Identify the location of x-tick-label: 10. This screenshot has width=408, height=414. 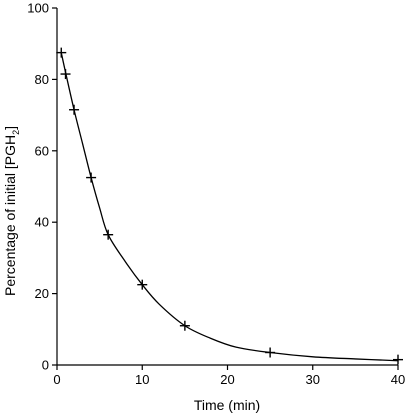
(142, 379).